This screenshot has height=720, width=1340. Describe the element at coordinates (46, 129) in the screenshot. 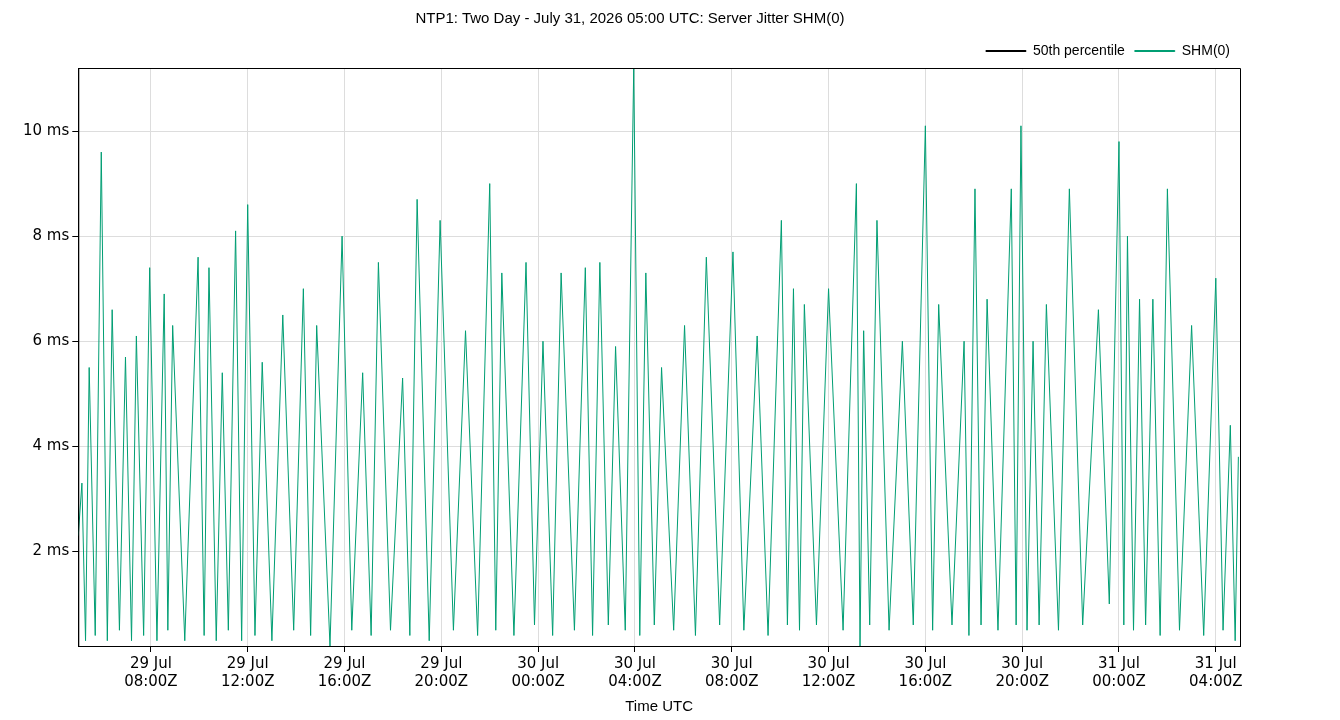

I see `y-tick-label: 10 ms` at that location.